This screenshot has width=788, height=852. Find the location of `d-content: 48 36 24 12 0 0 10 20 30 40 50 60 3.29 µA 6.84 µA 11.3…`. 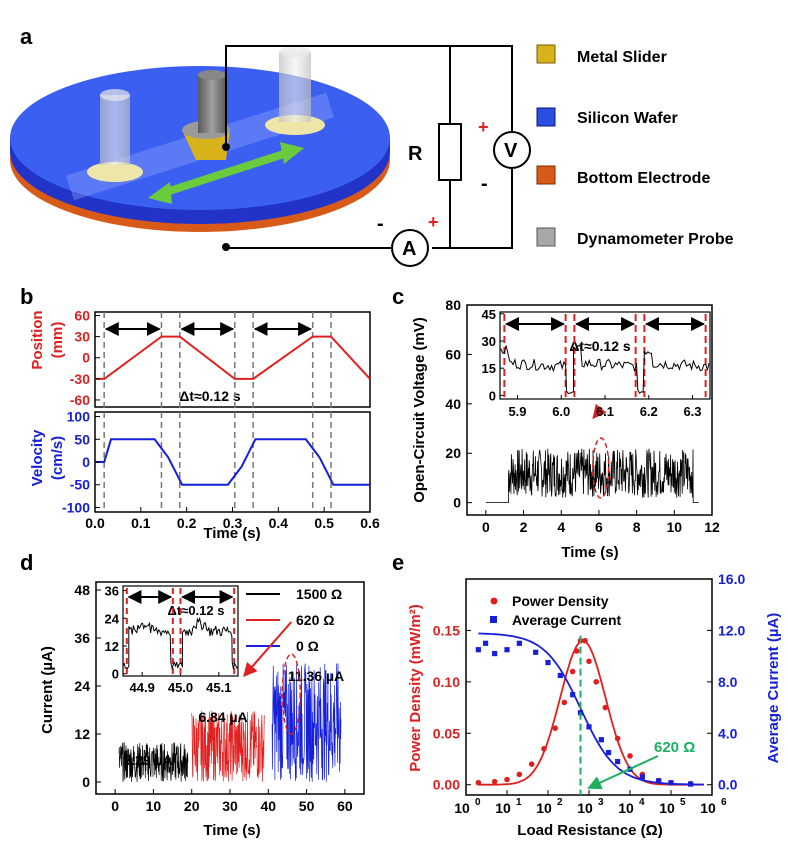

d-content: 48 36 24 12 0 0 10 20 30 40 50 60 3.29 µA 6.84 µA 11.3… is located at coordinates (213, 698).